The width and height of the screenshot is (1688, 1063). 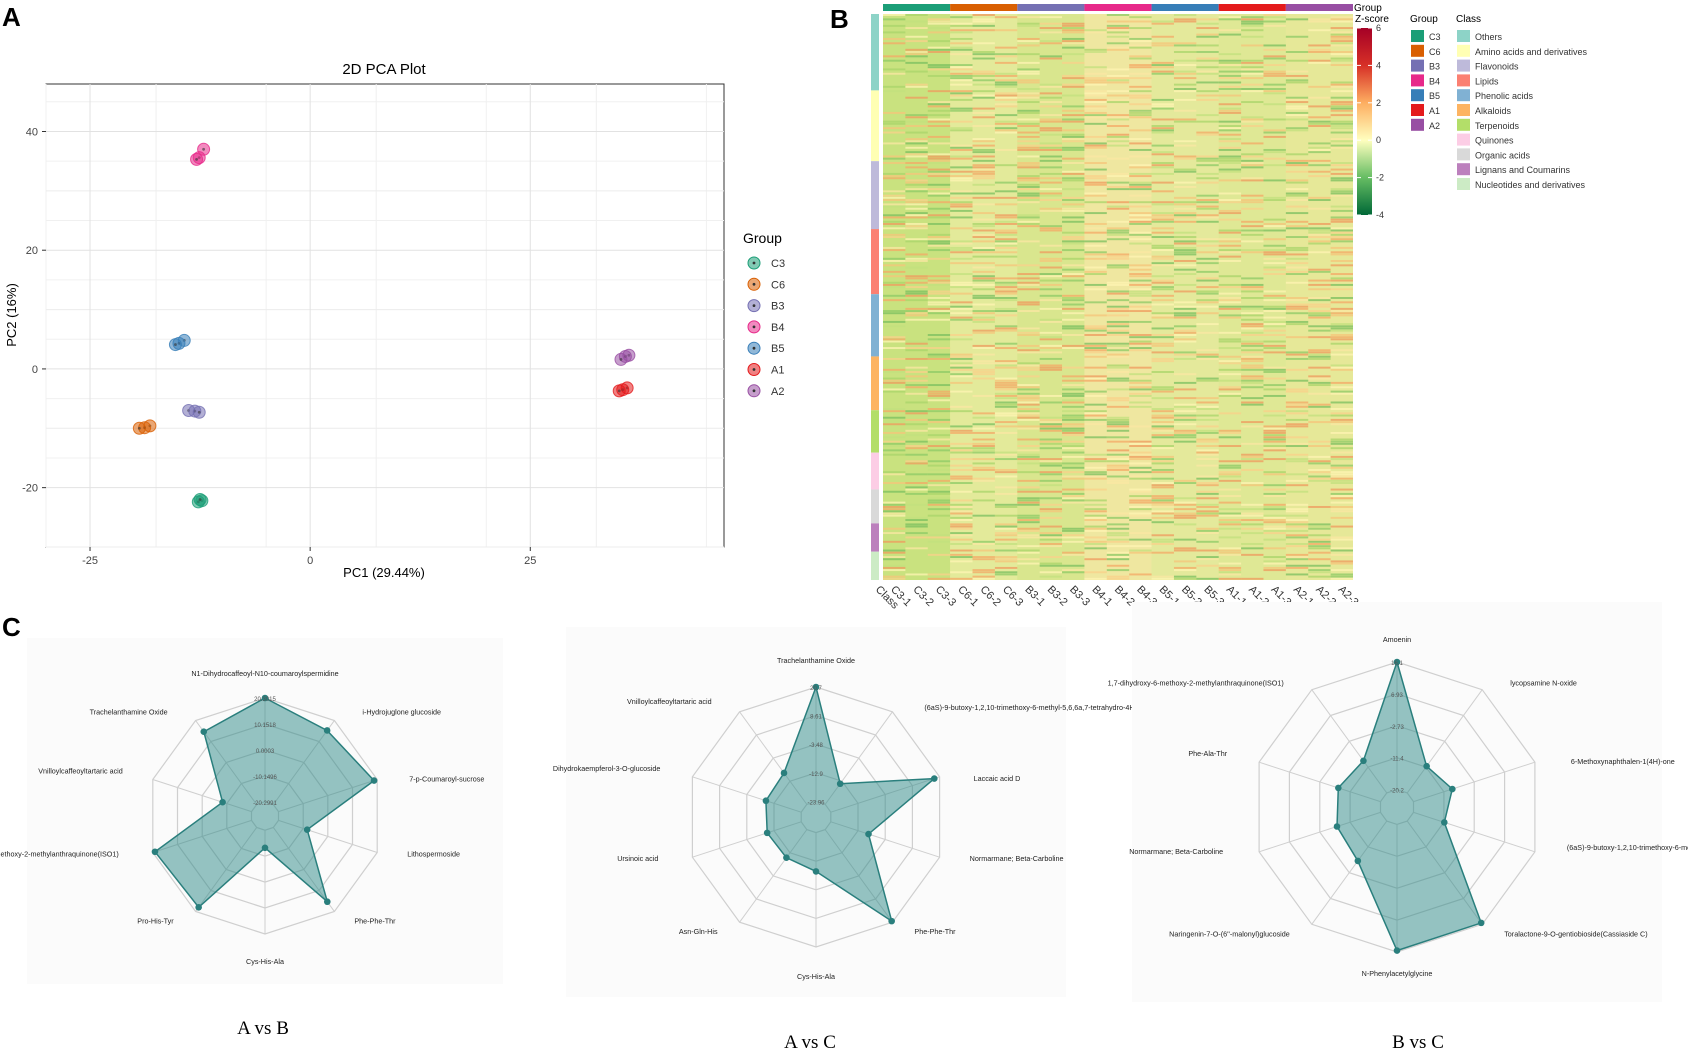 What do you see at coordinates (754, 348) in the screenshot?
I see `pca-legend-key-center` at bounding box center [754, 348].